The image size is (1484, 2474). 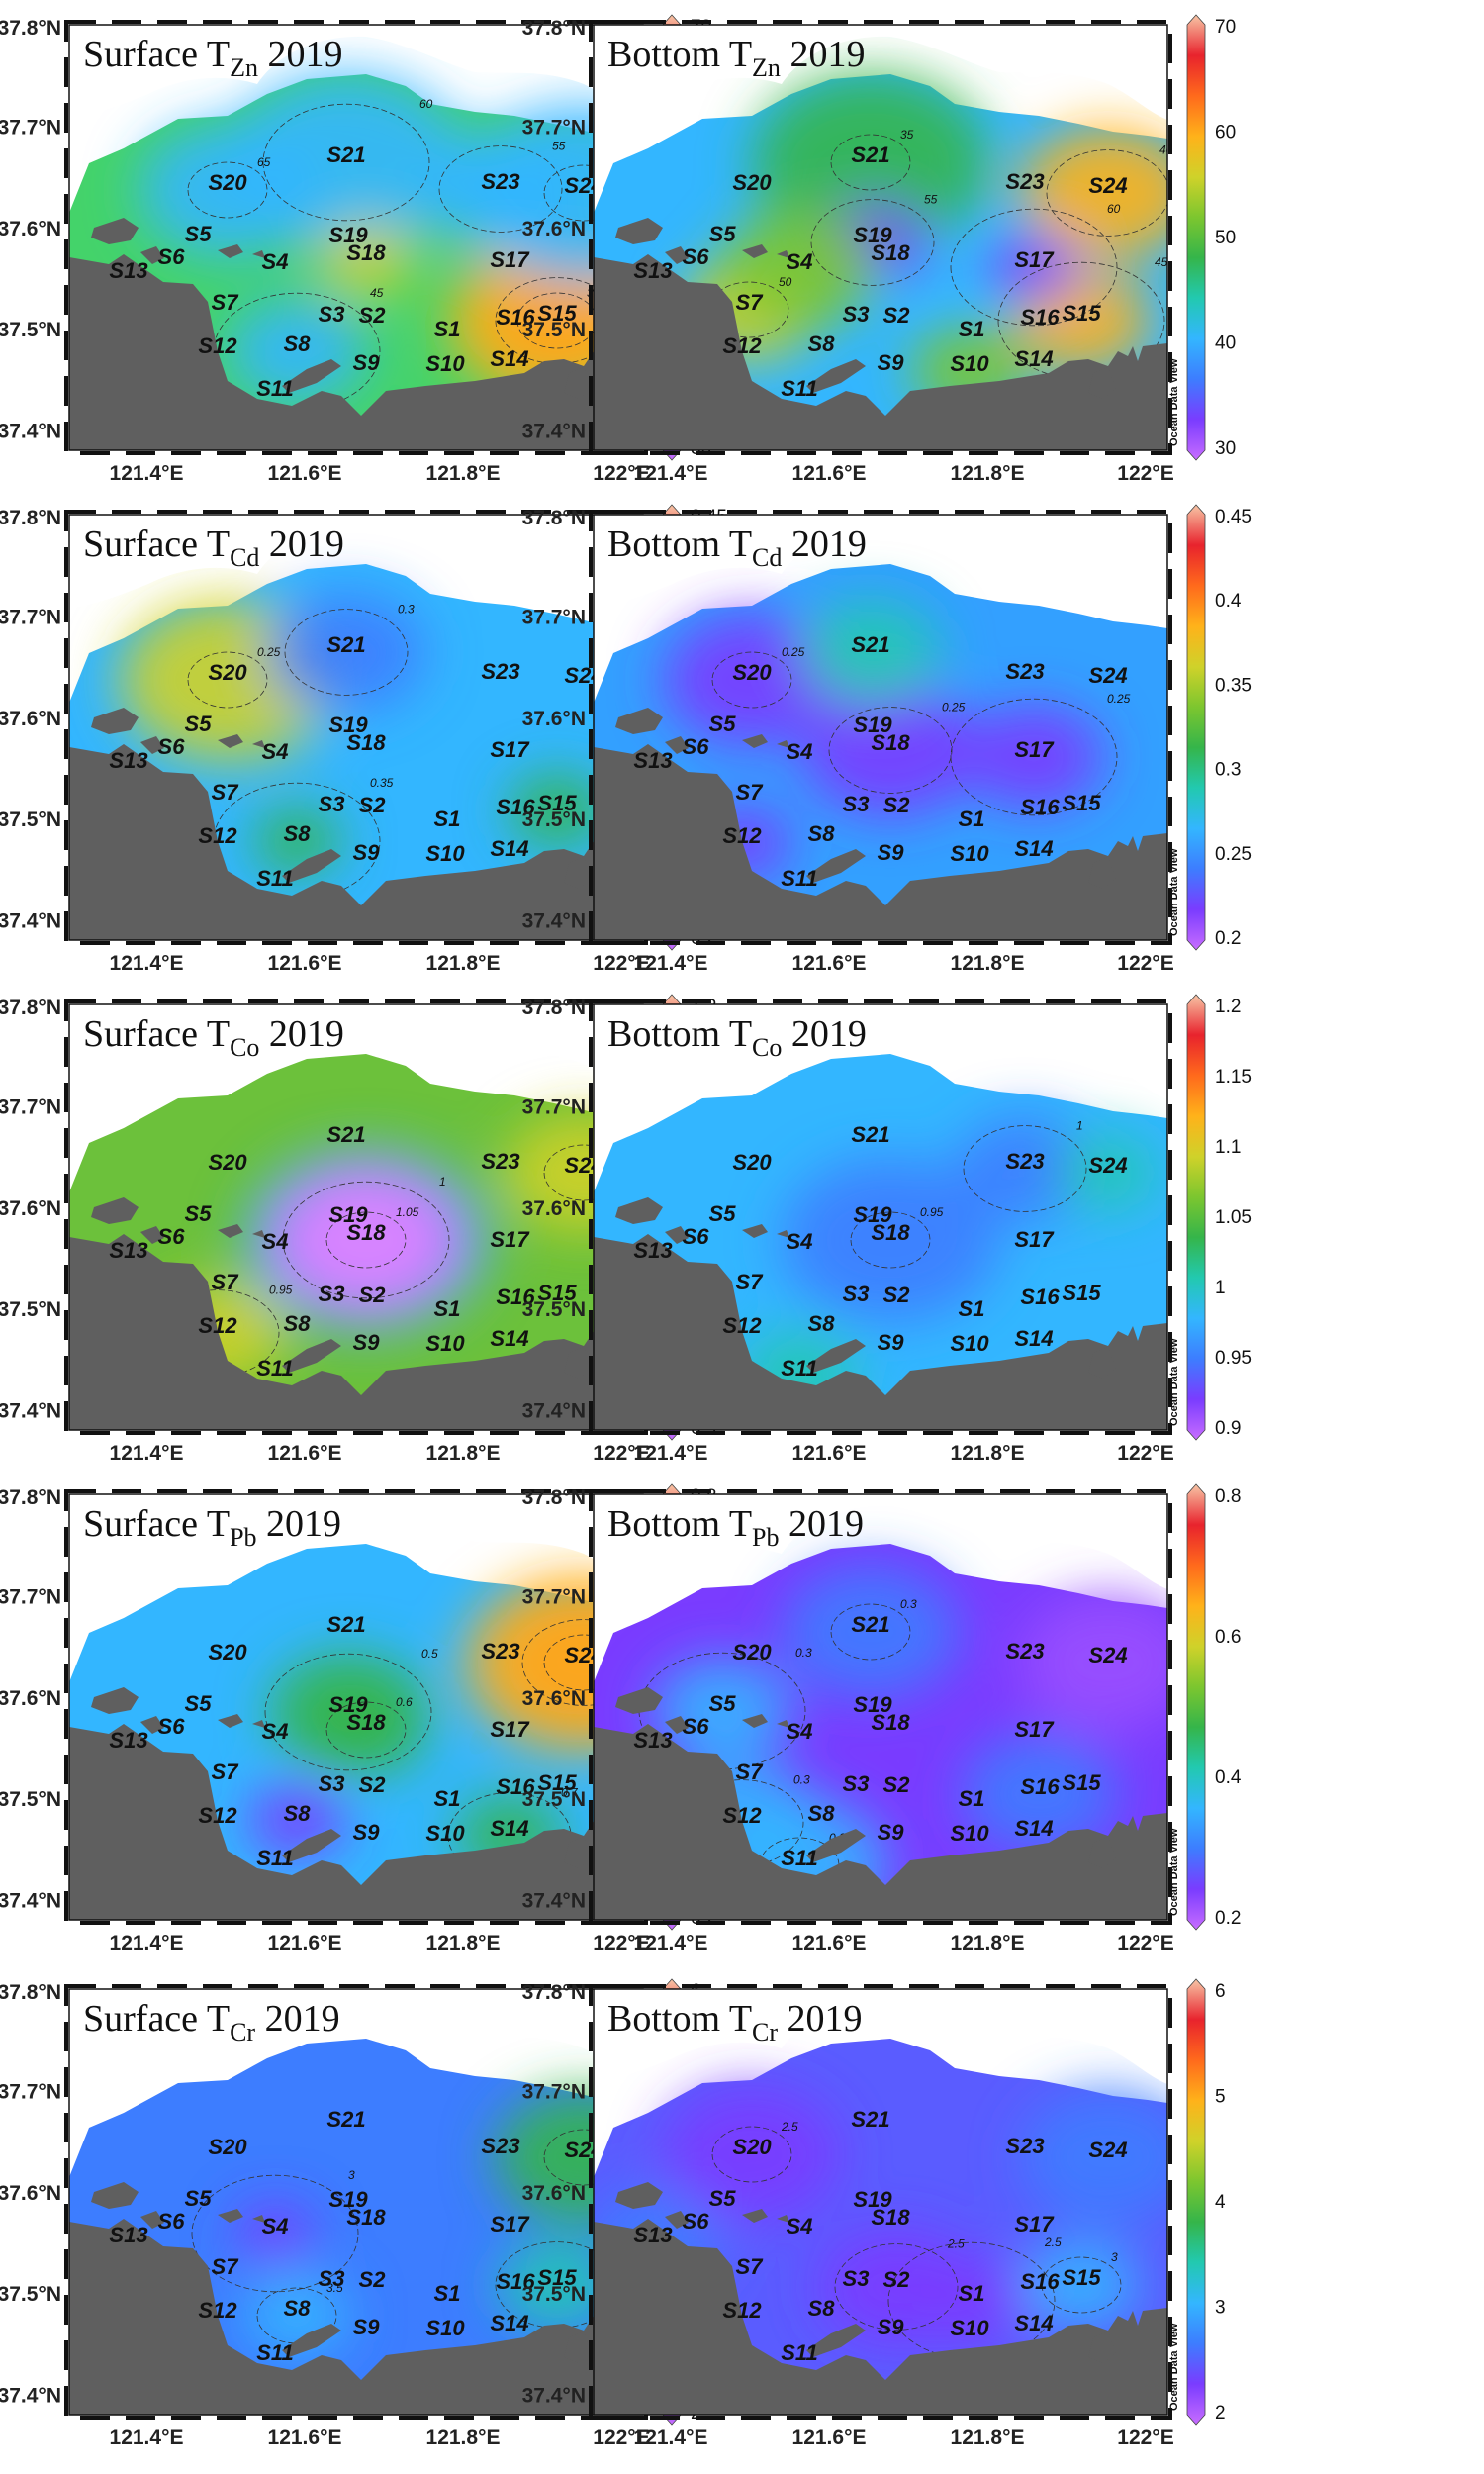 What do you see at coordinates (212, 58) in the screenshot?
I see `panel-title: Surface TZn 2019` at bounding box center [212, 58].